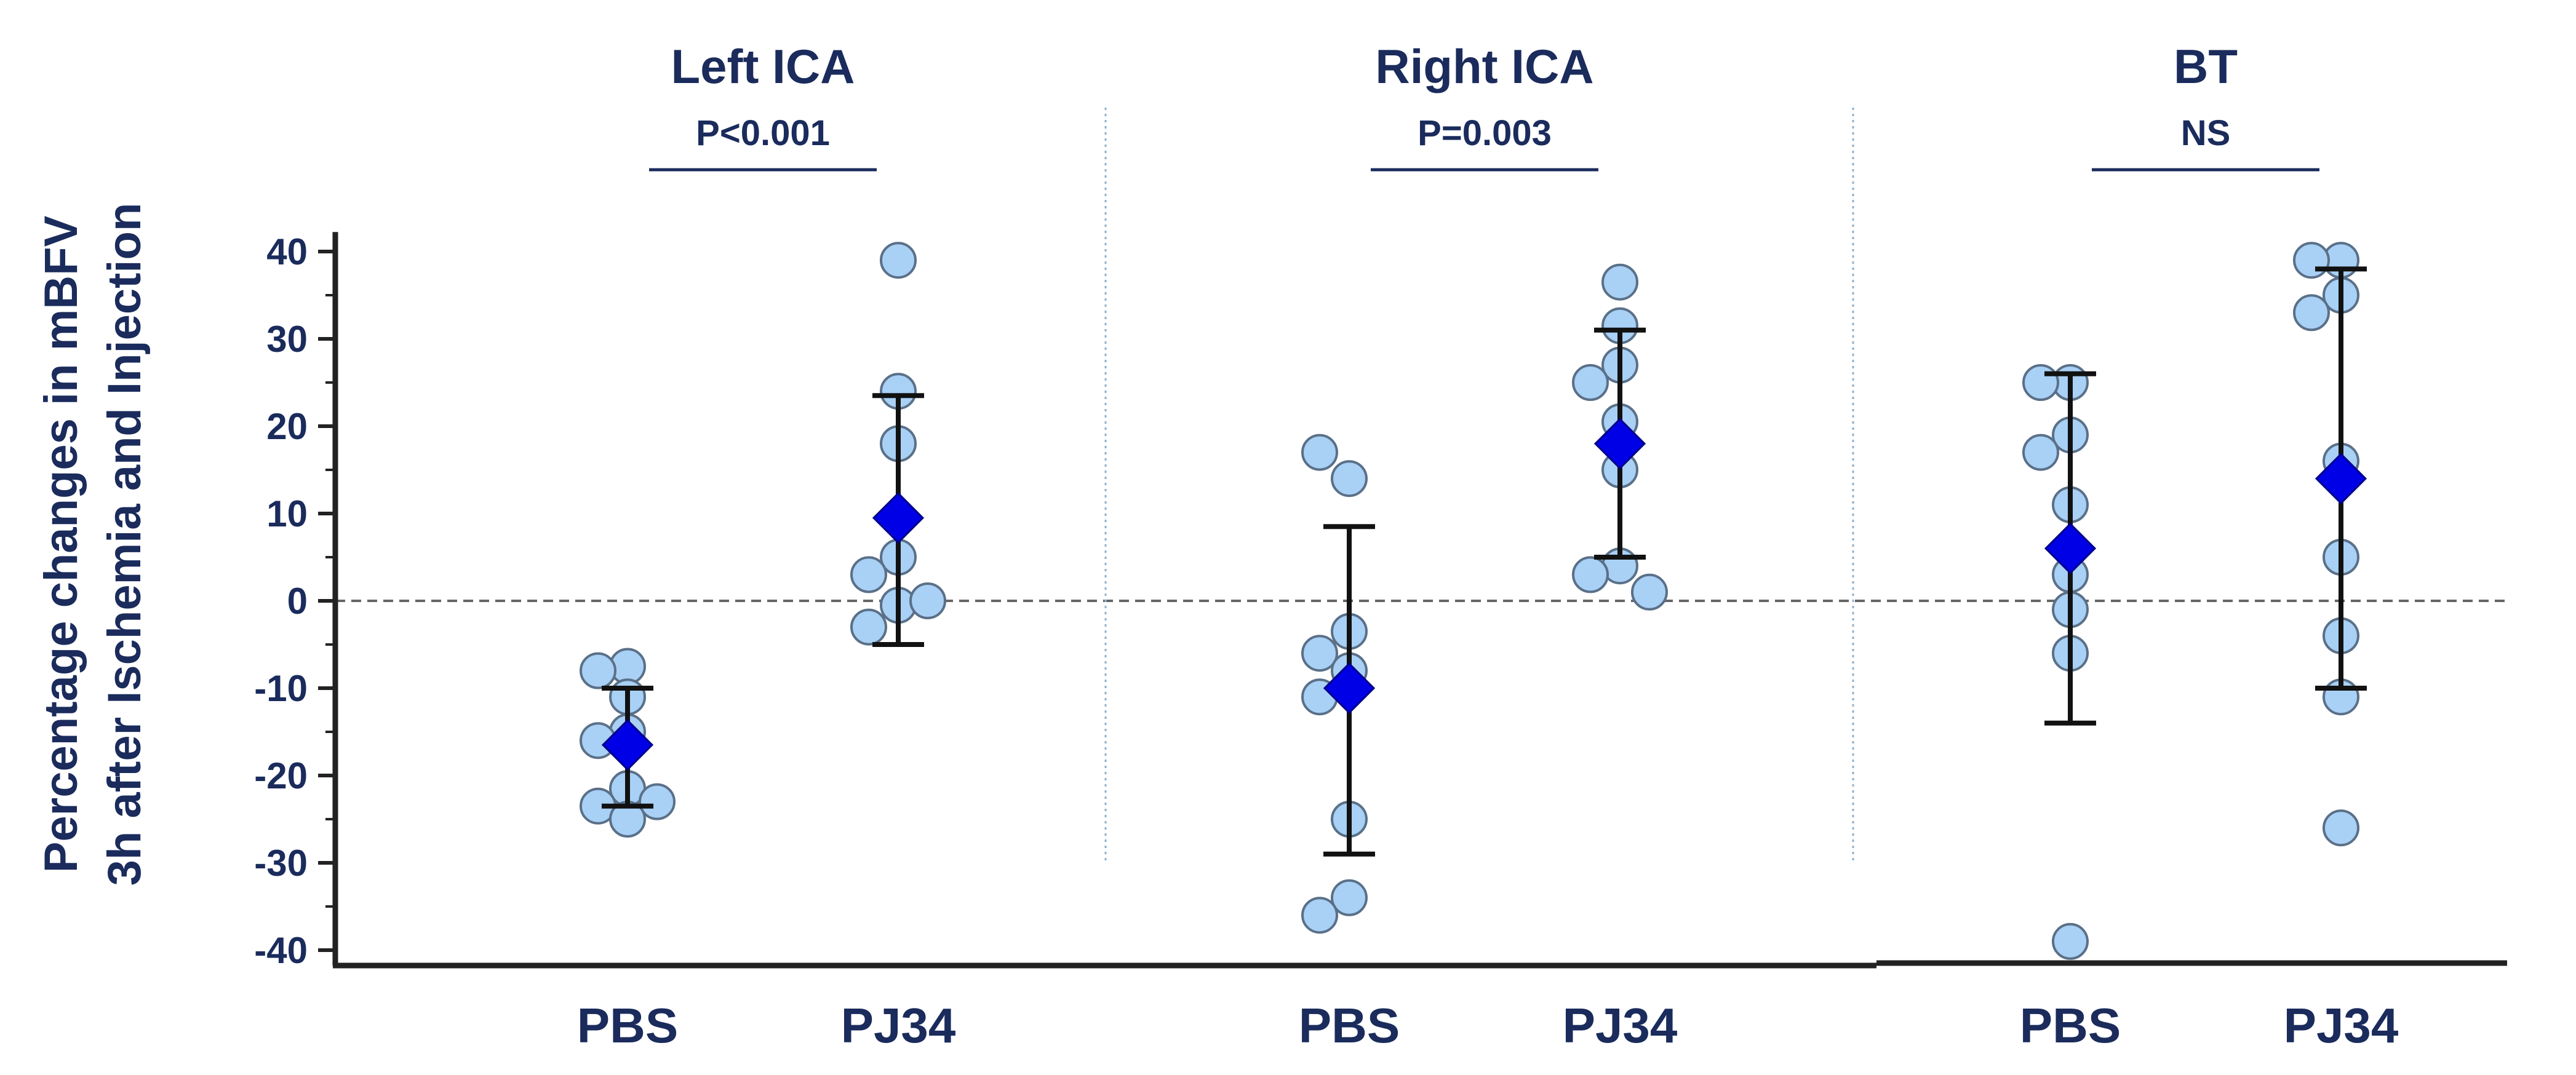 The image size is (2576, 1075). I want to click on y-tick-label: 30, so click(287, 340).